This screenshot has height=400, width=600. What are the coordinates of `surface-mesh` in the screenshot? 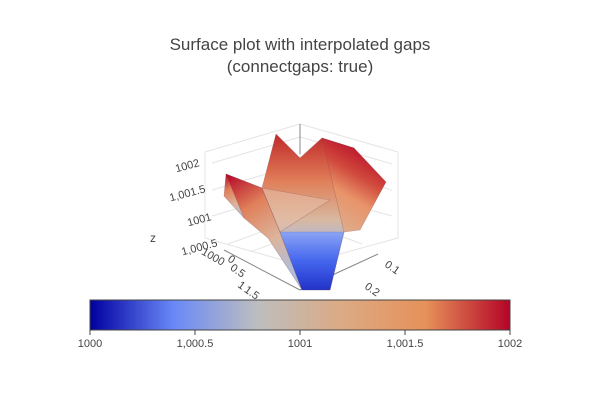 It's located at (305, 212).